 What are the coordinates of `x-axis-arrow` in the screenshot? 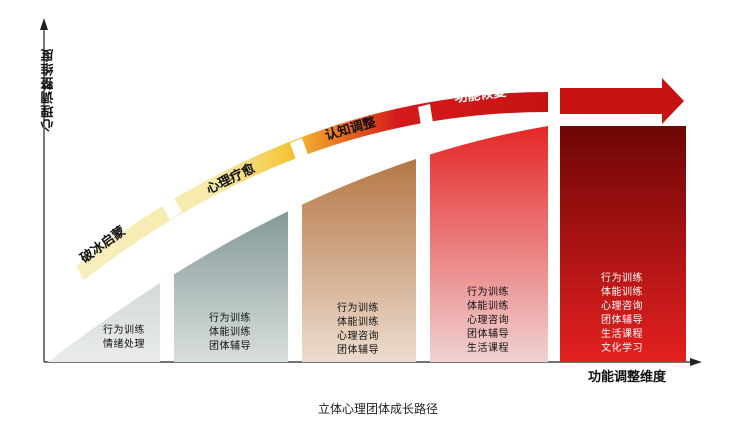 It's located at (696, 362).